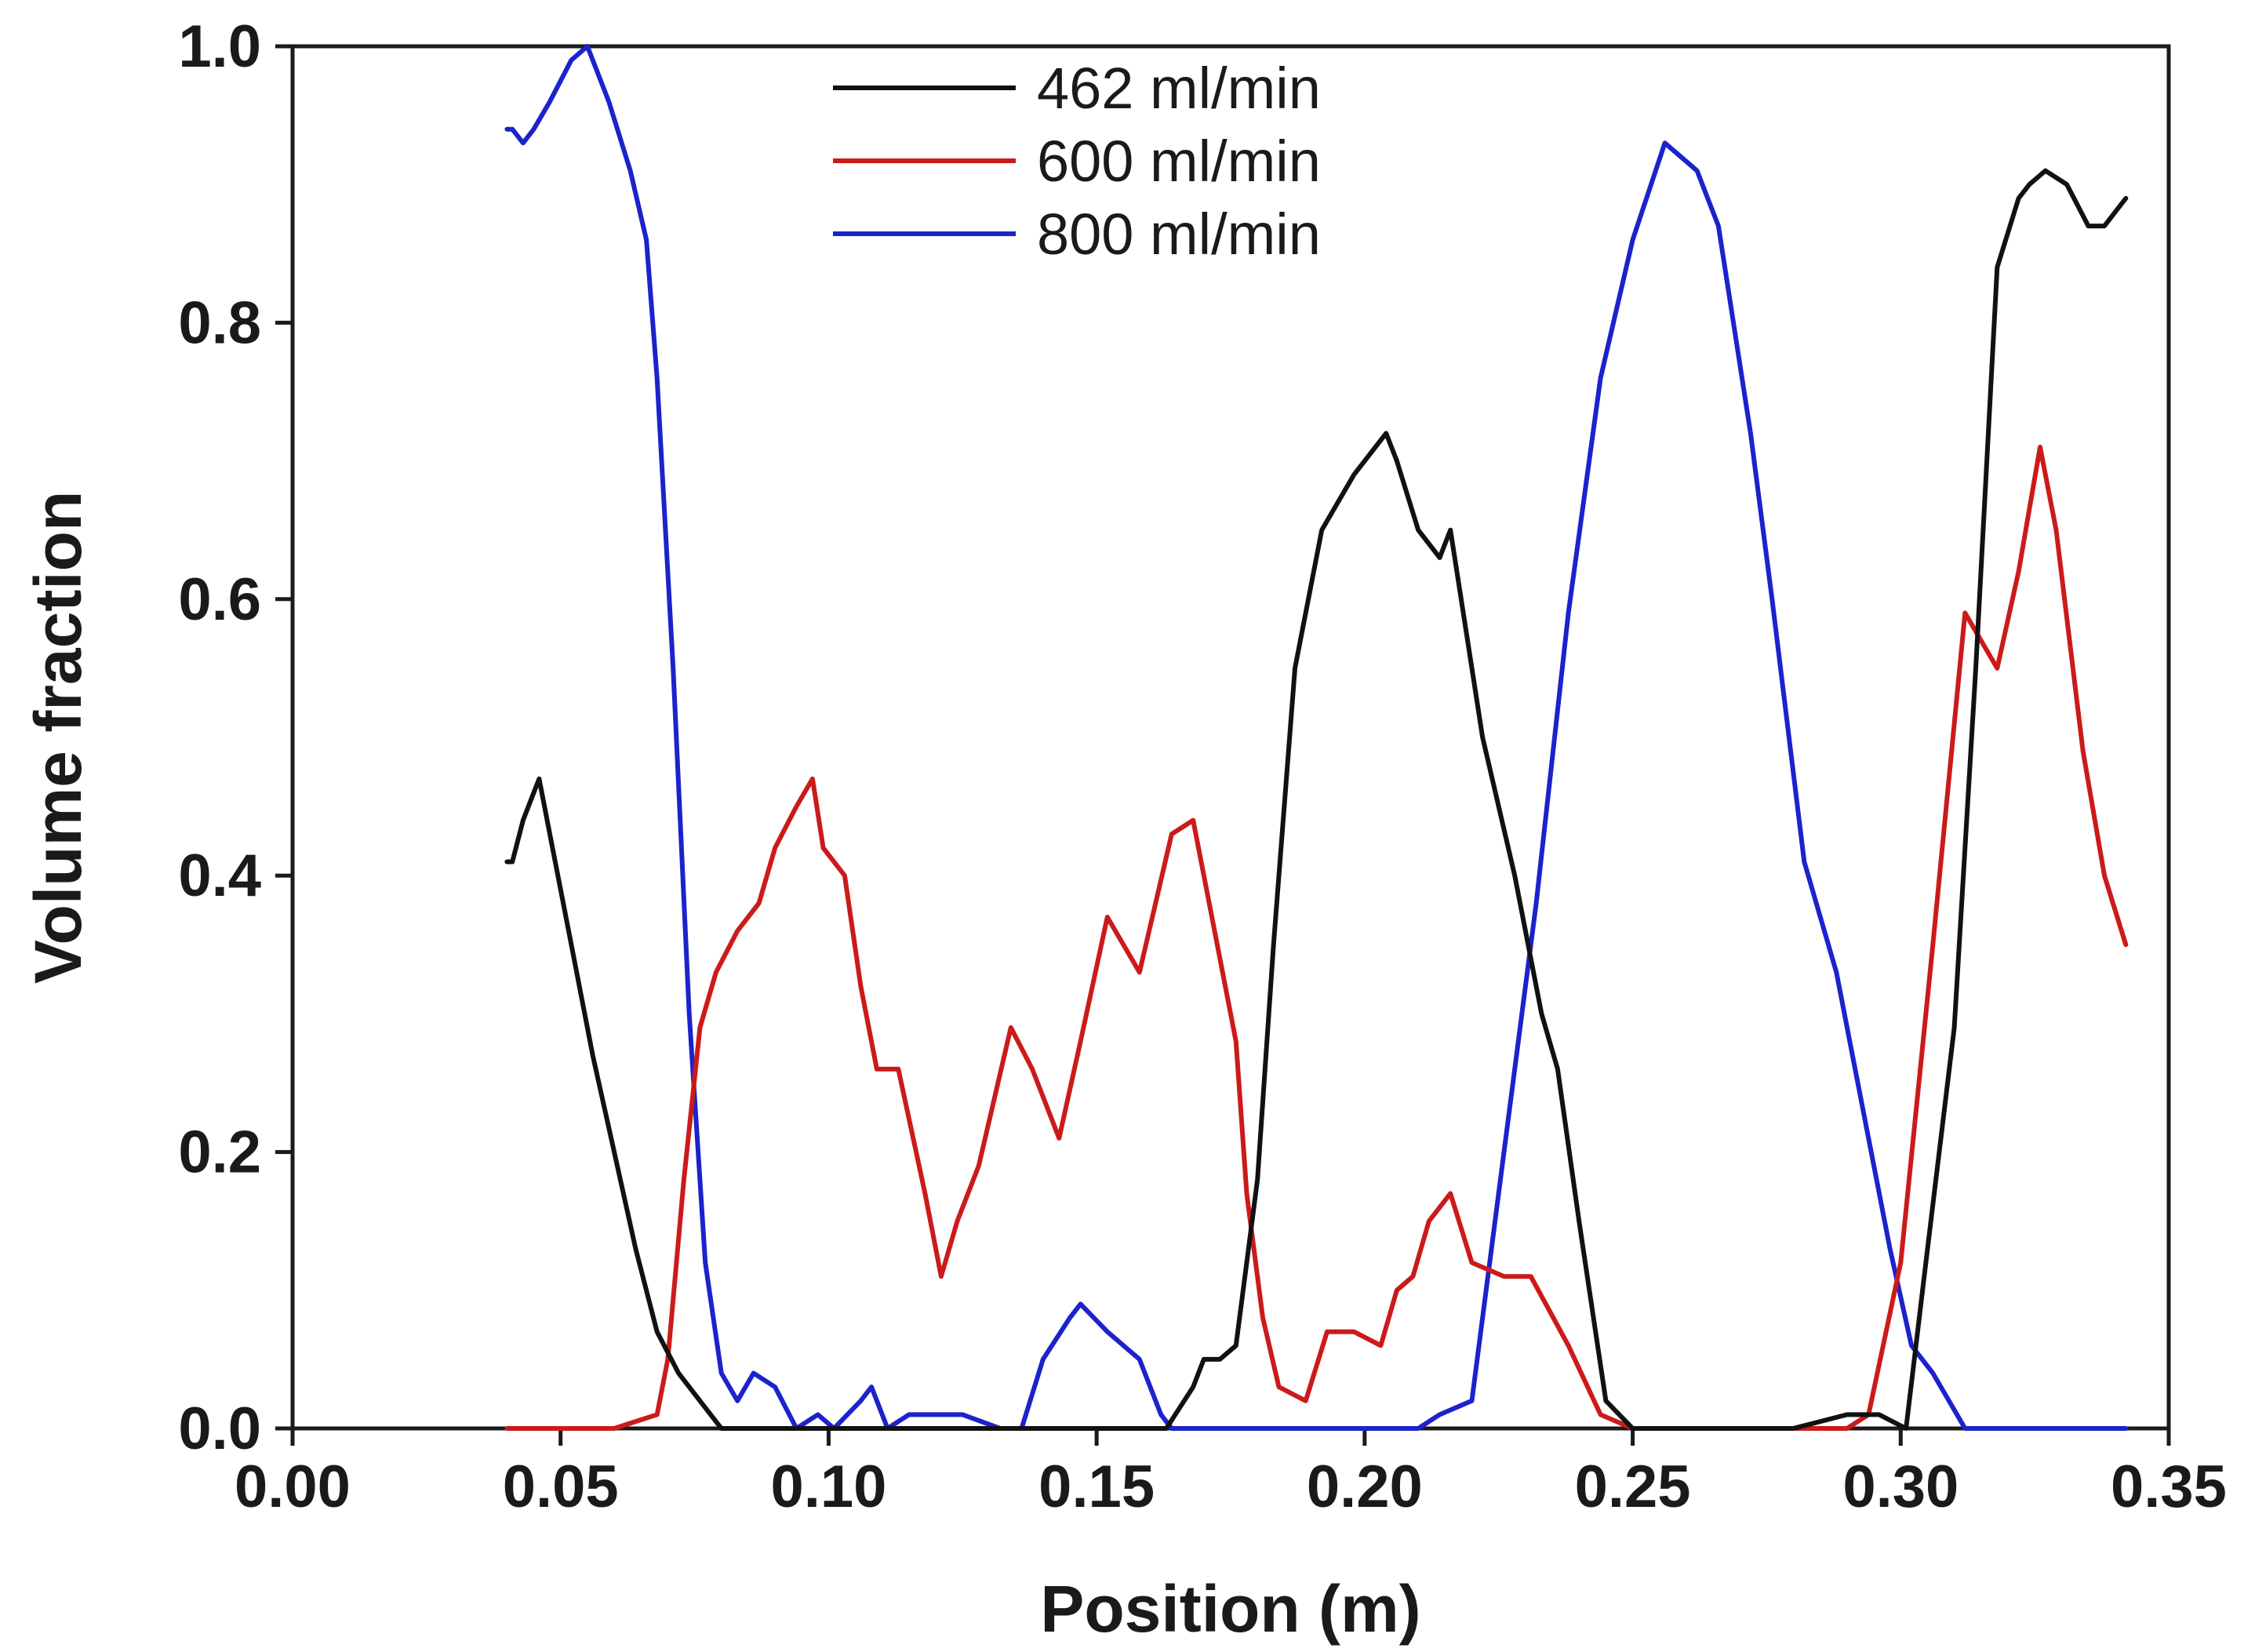 The image size is (2255, 1652). What do you see at coordinates (1231, 1474) in the screenshot?
I see `x-axis: 0.00 0.05 0.10 0.15 0.20 0.25 0.30 0.35` at bounding box center [1231, 1474].